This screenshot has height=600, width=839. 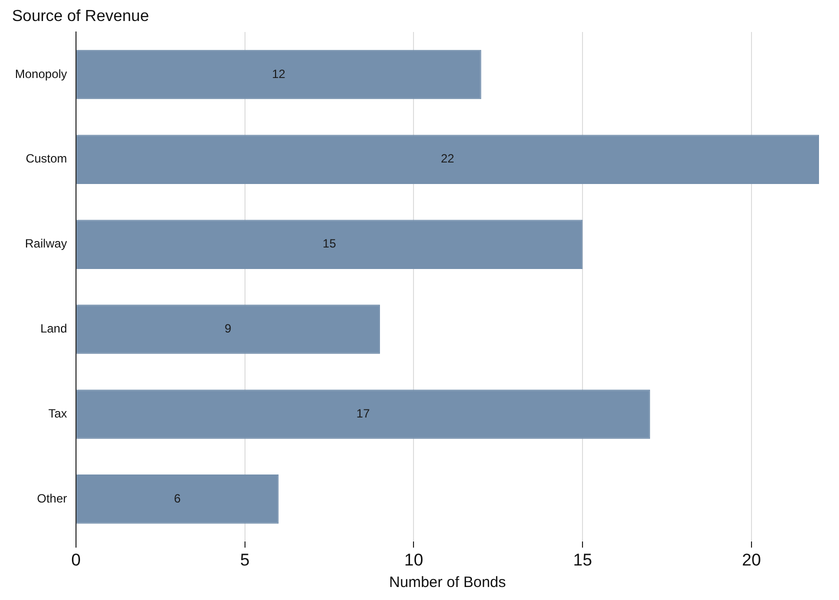 I want to click on data-label: 22, so click(x=447, y=159).